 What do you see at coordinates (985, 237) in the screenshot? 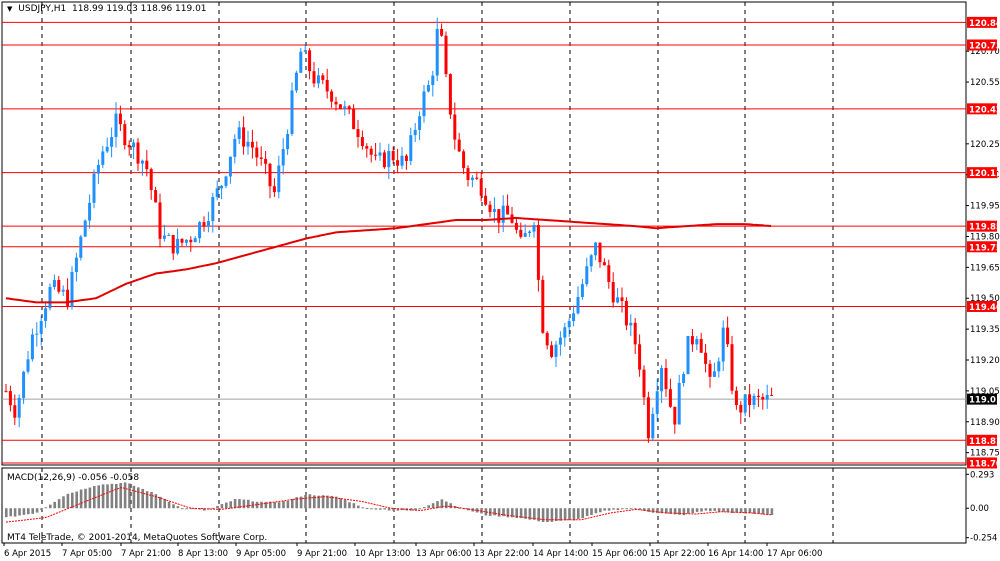
I see `price-tick-label: 119.80` at bounding box center [985, 237].